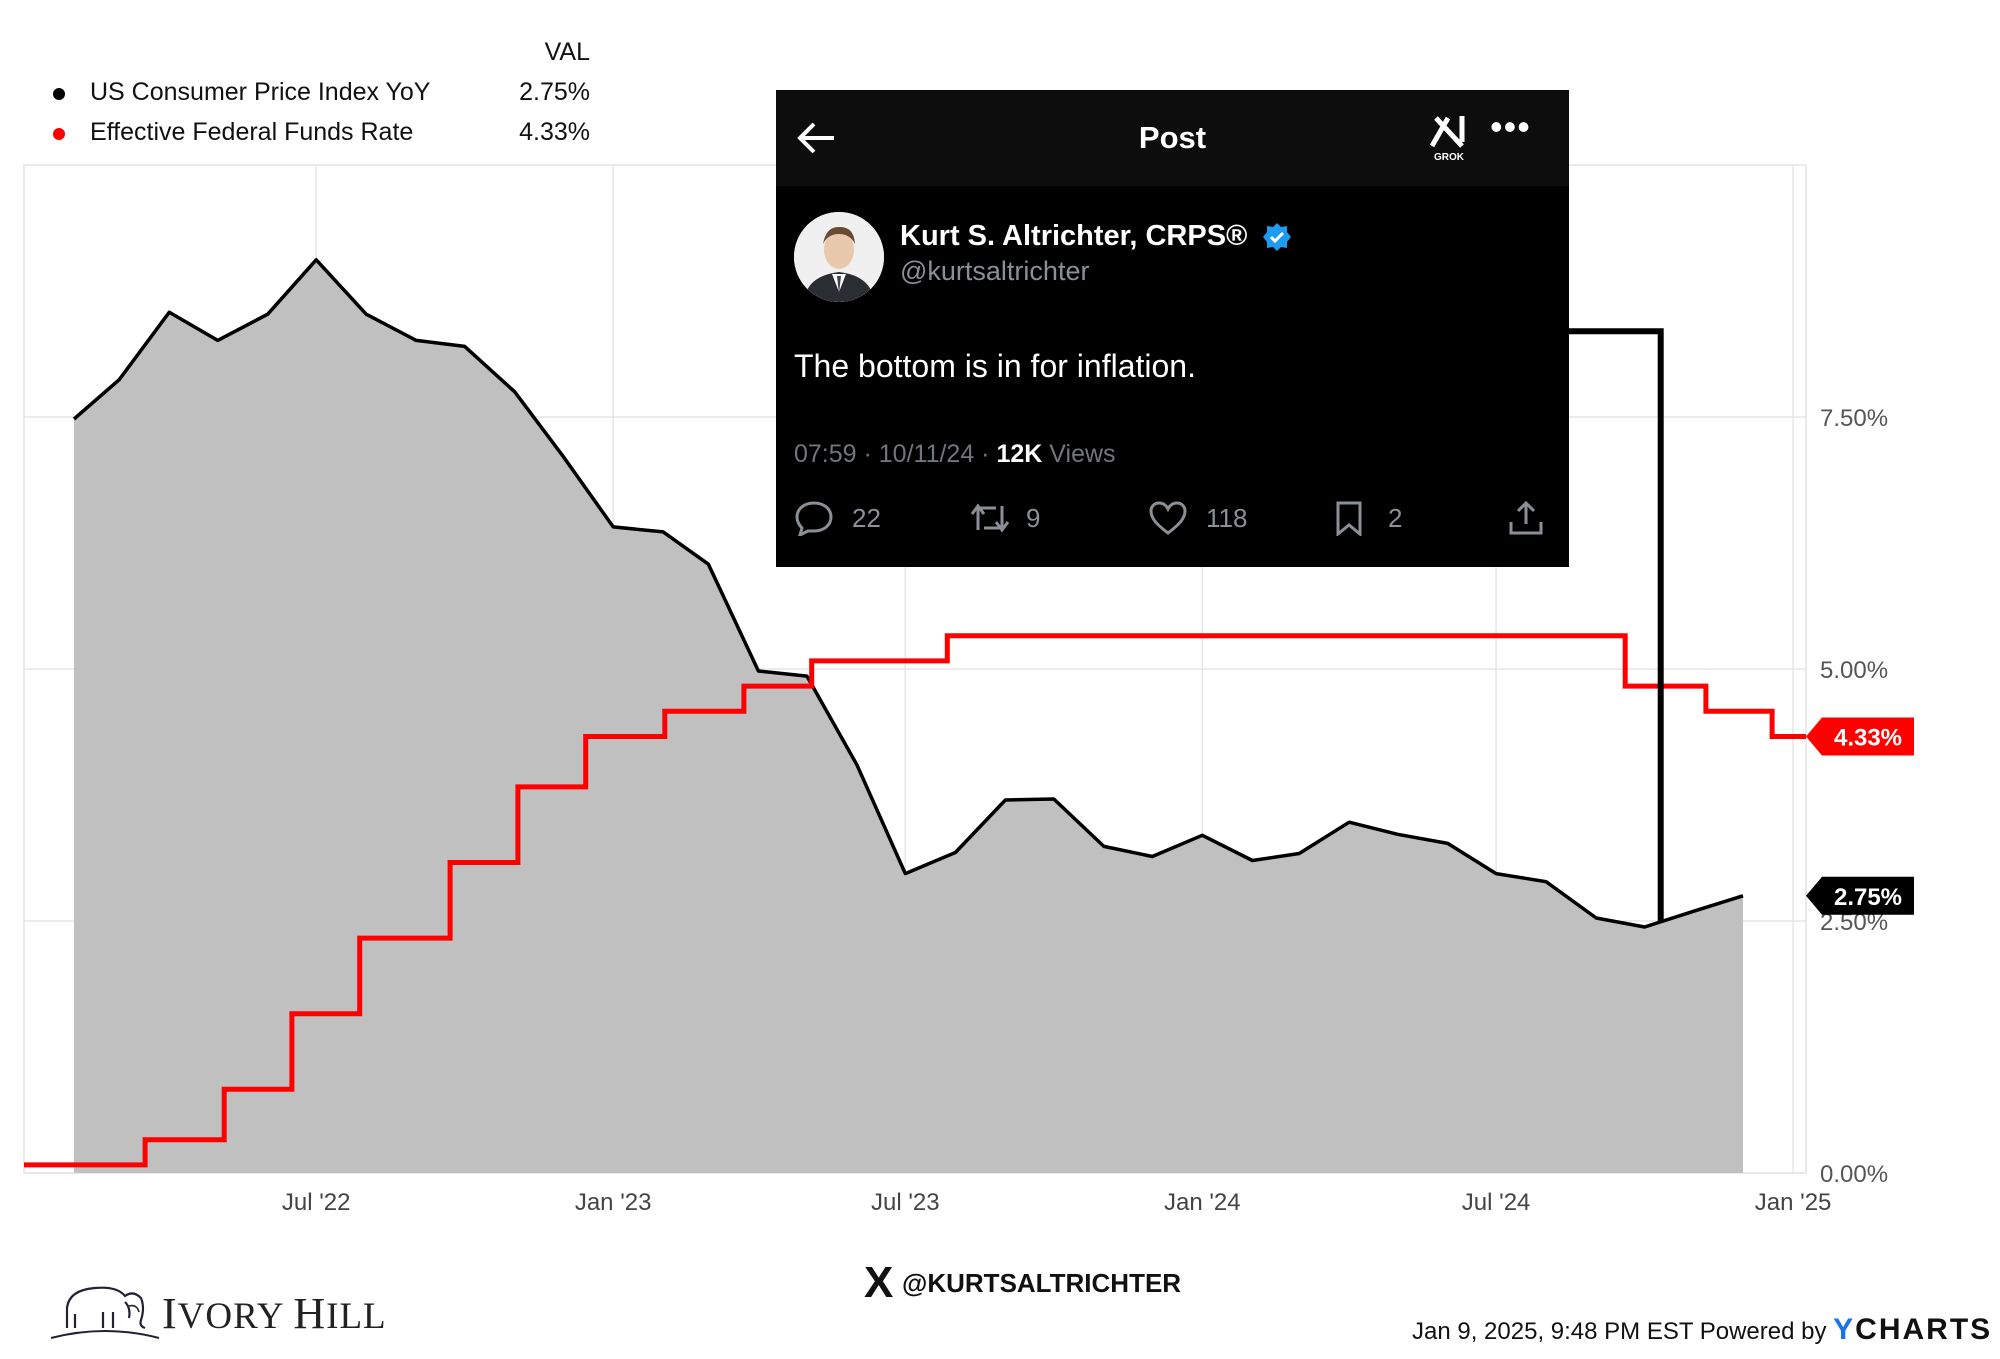 Image resolution: width=2000 pixels, height=1359 pixels. Describe the element at coordinates (1449, 138) in the screenshot. I see `grok-icon: GROK` at that location.